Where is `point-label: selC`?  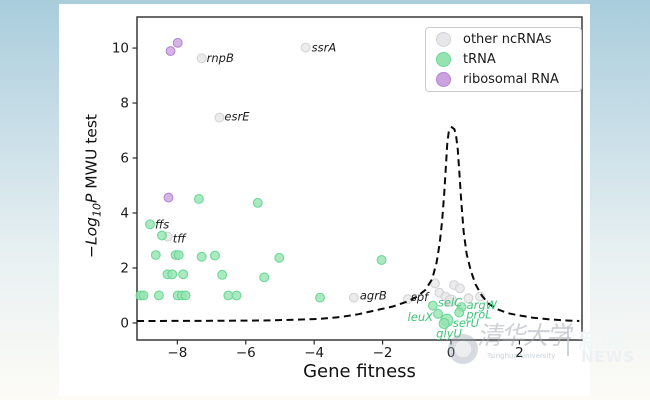 point-label: selC is located at coordinates (450, 303).